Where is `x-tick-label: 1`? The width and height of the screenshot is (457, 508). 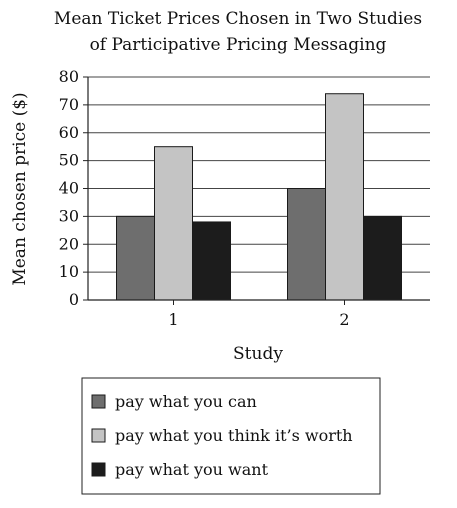 x-tick-label: 1 is located at coordinates (173, 319).